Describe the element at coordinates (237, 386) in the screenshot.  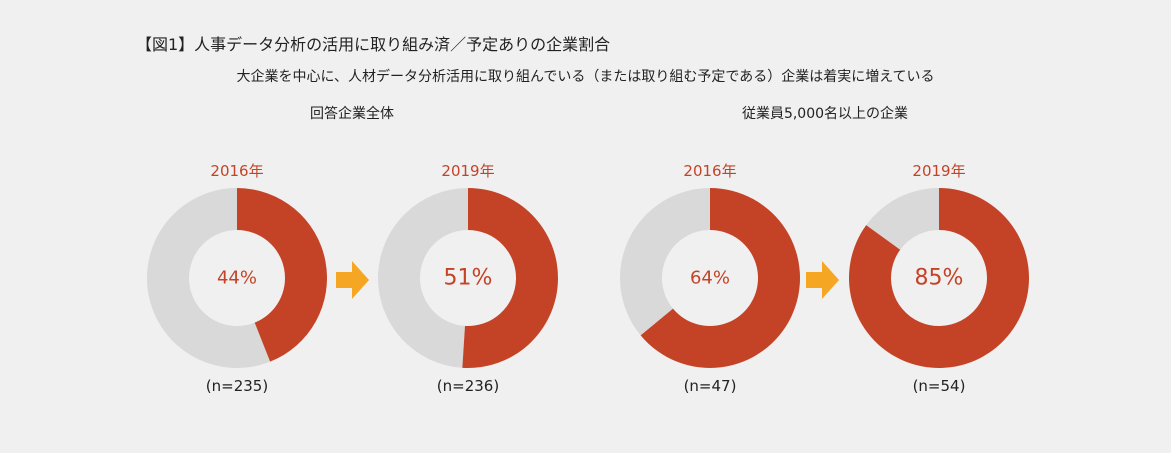
I see `sample-size-label: (n=235)` at that location.